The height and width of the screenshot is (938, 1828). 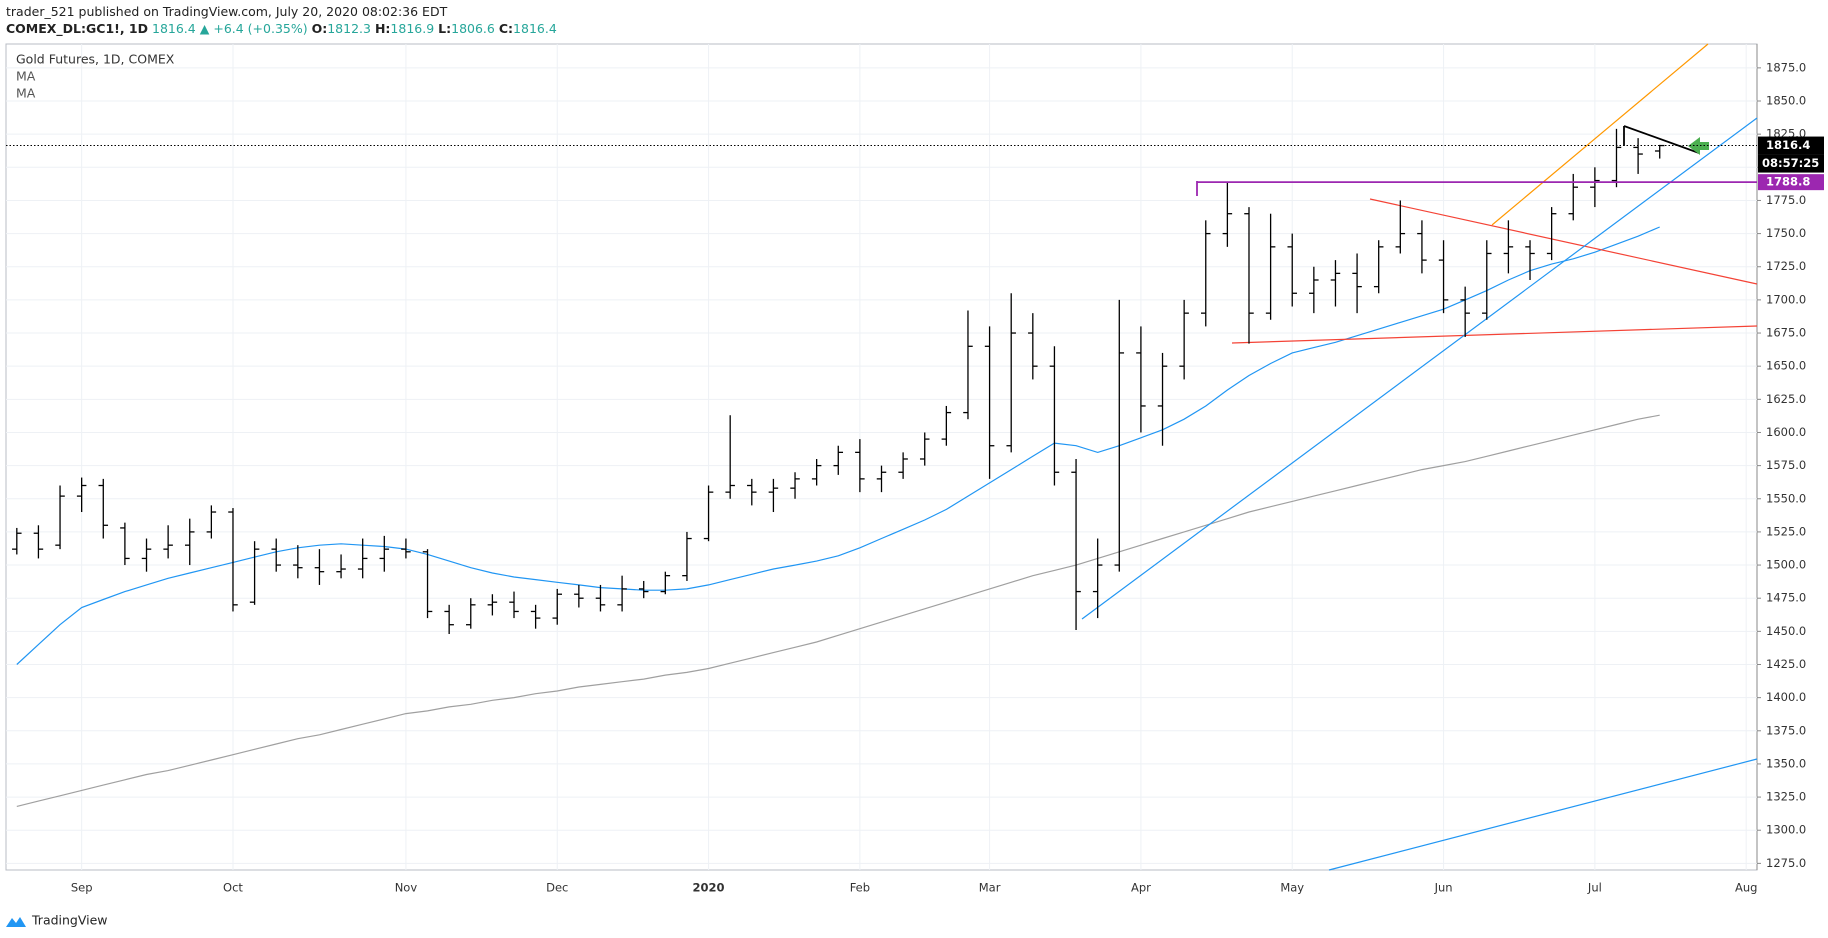 What do you see at coordinates (260, 28) in the screenshot?
I see `change: +6.4 (+0.35%)` at bounding box center [260, 28].